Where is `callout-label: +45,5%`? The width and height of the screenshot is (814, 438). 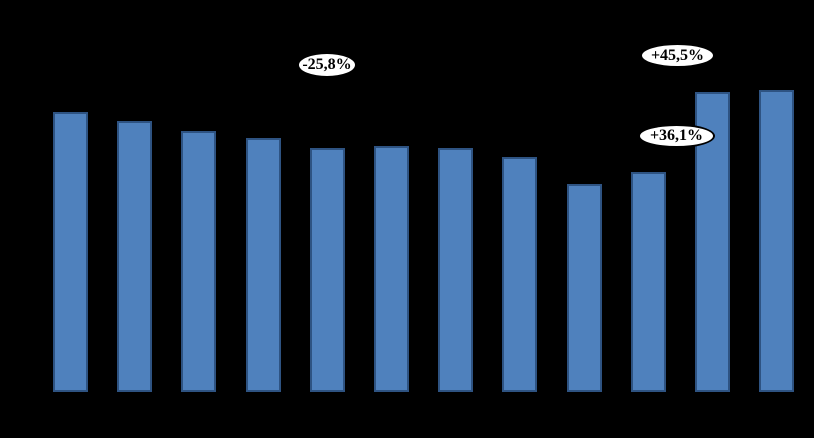 callout-label: +45,5% is located at coordinates (677, 55).